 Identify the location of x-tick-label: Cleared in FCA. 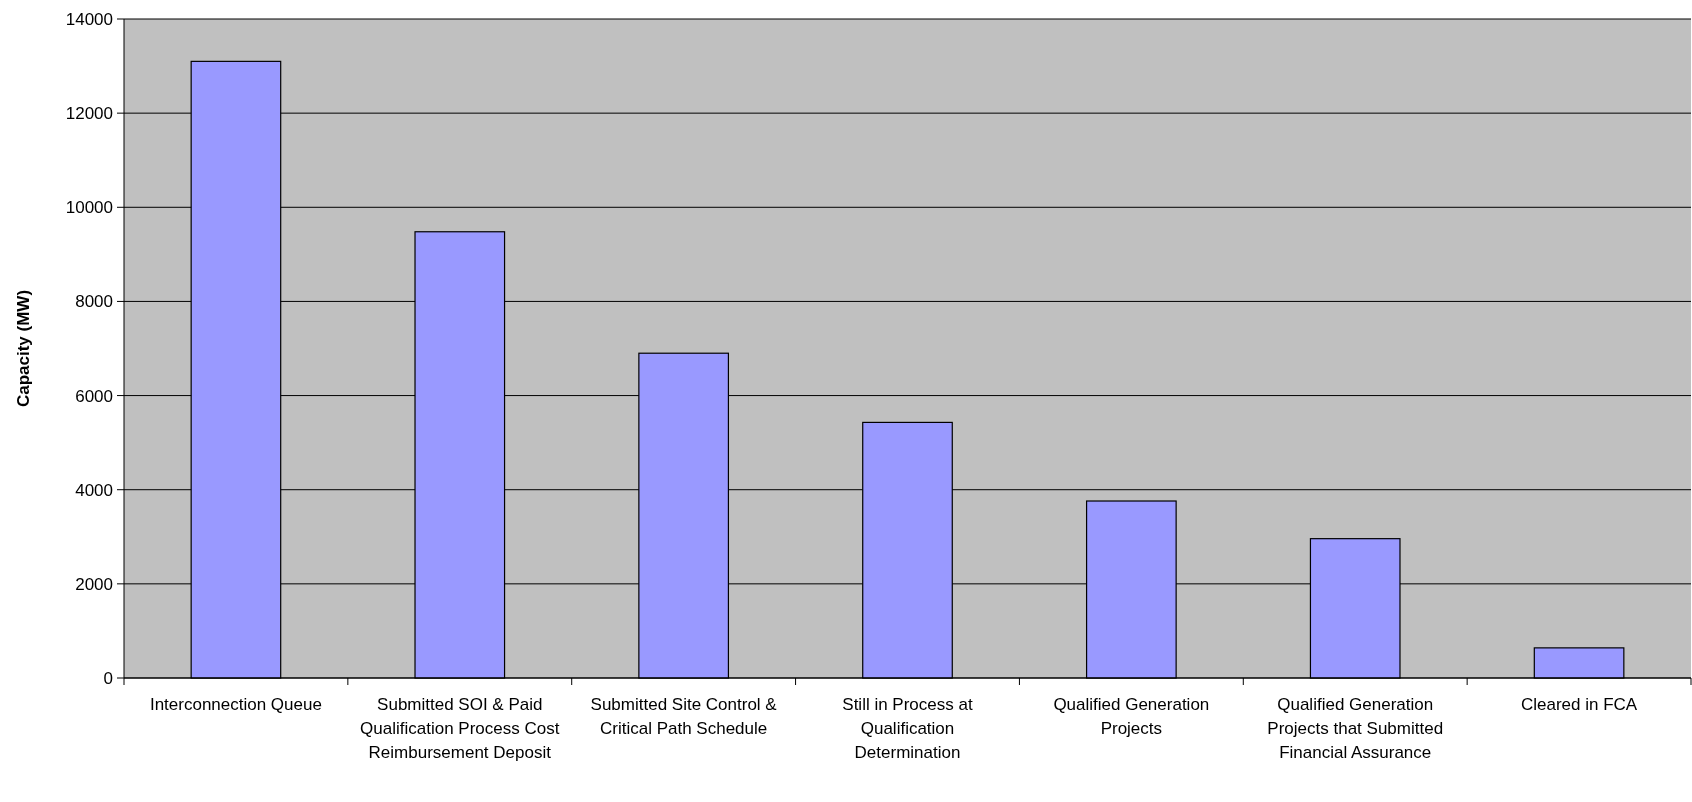
(1579, 704).